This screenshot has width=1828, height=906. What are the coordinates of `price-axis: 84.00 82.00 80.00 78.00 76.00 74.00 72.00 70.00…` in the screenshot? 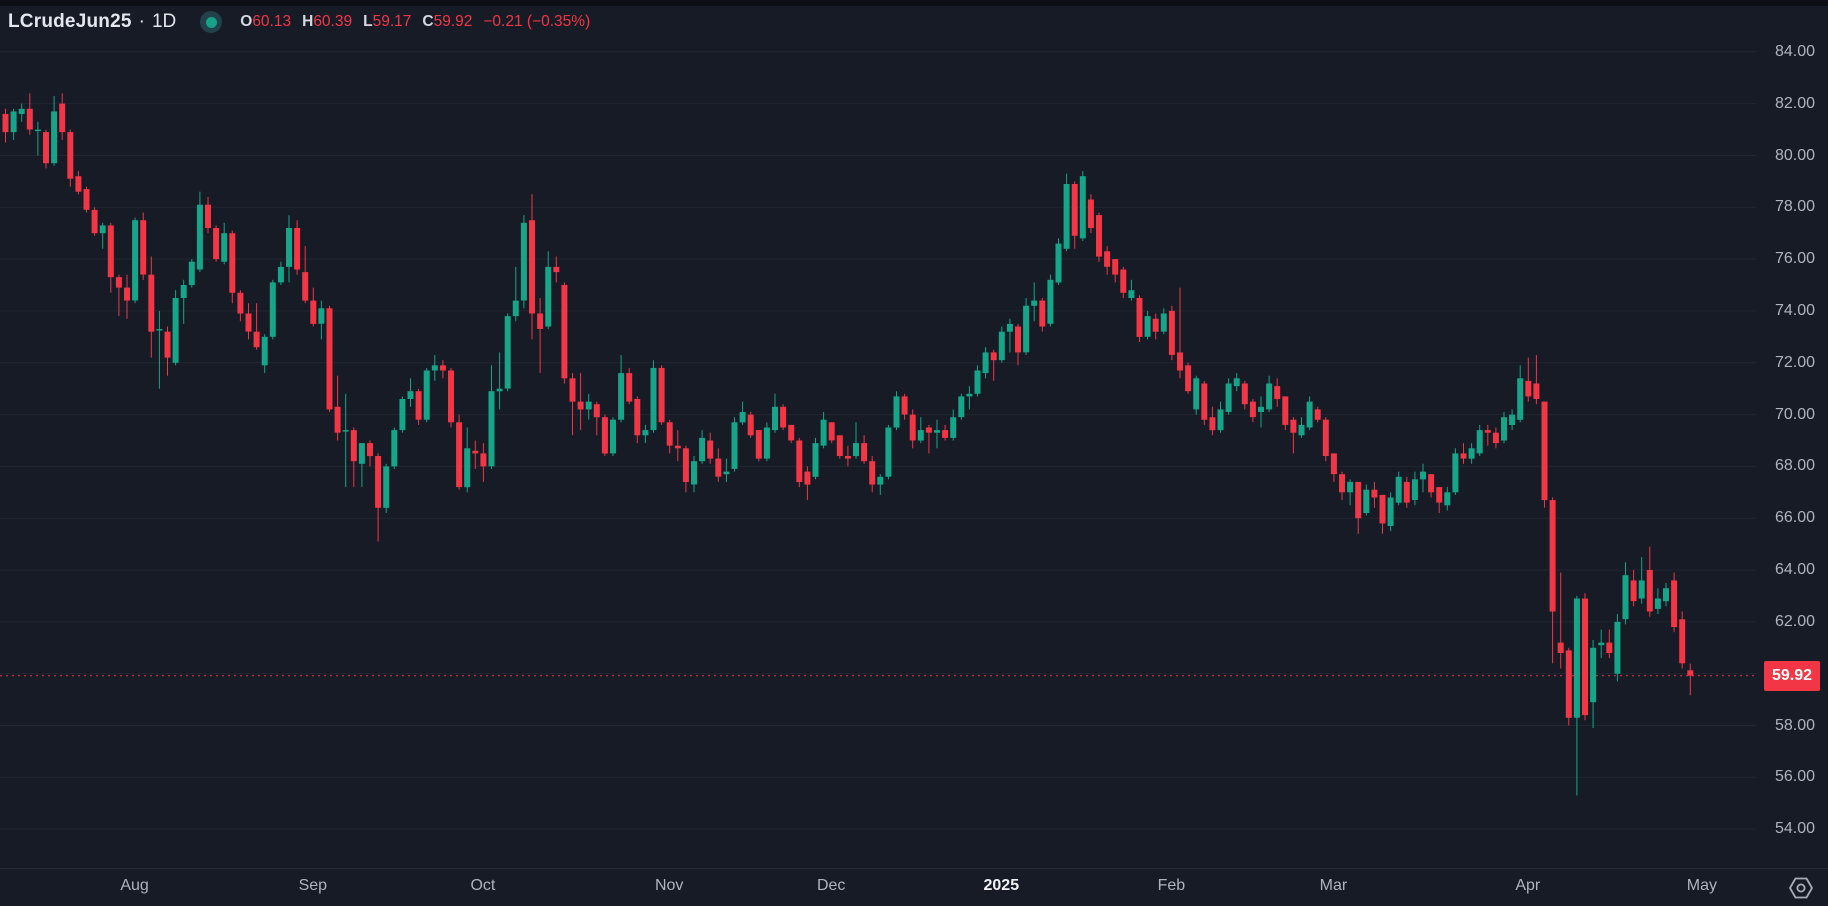 It's located at (1783, 434).